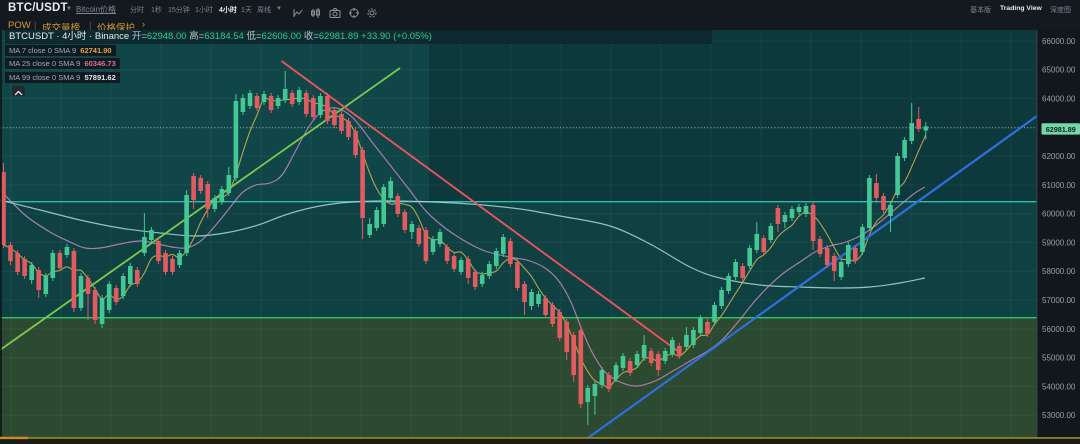  I want to click on svg-text: 64000.00, so click(1059, 98).